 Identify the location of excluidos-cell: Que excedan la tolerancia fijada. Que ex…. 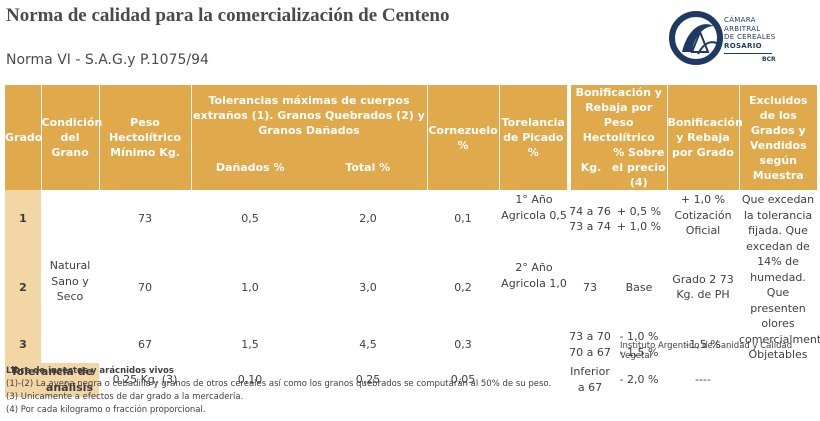
(779, 276).